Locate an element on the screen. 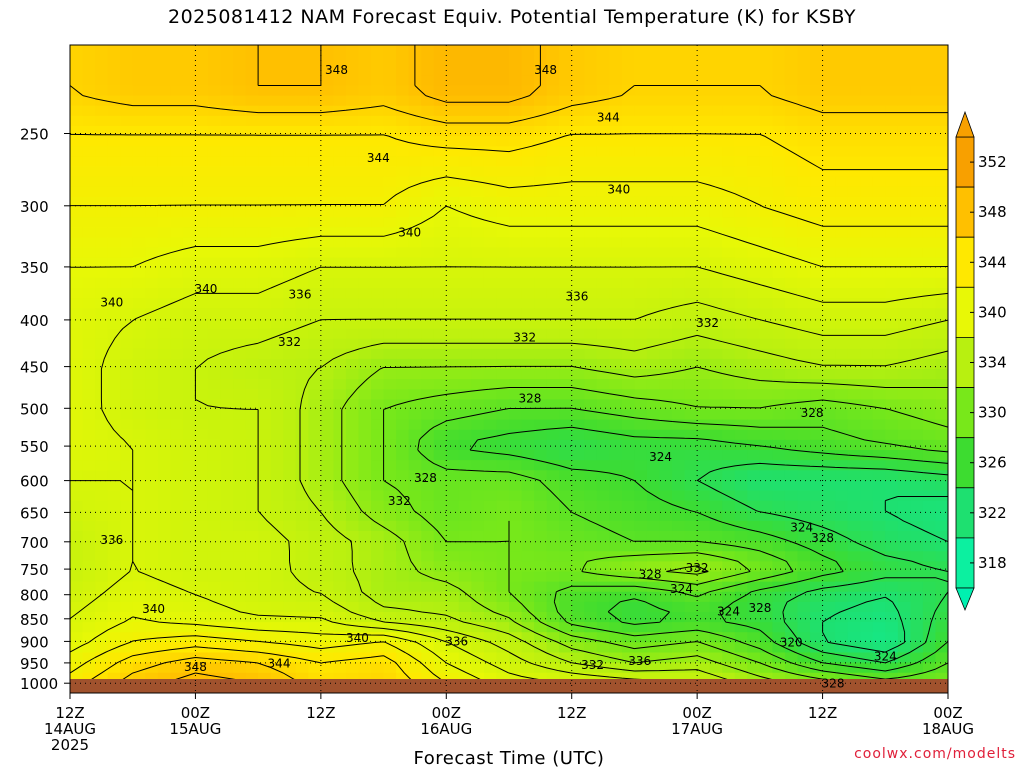 The image size is (1024, 768). contour-label: 328 is located at coordinates (822, 538).